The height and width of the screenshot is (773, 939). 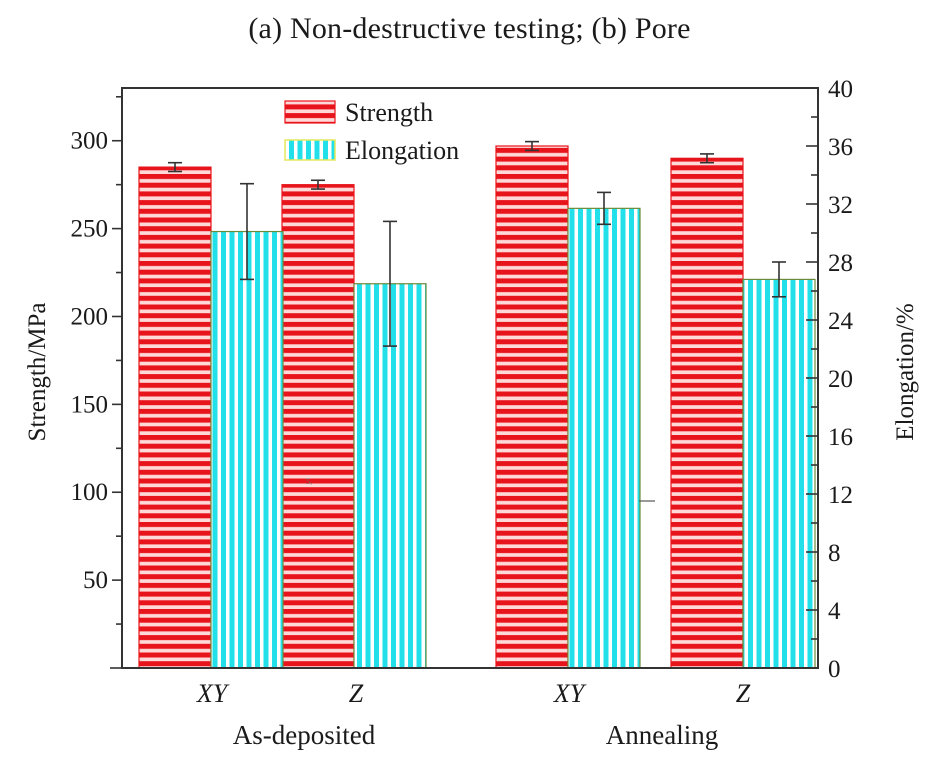 What do you see at coordinates (90, 141) in the screenshot?
I see `left-tick-label: 300` at bounding box center [90, 141].